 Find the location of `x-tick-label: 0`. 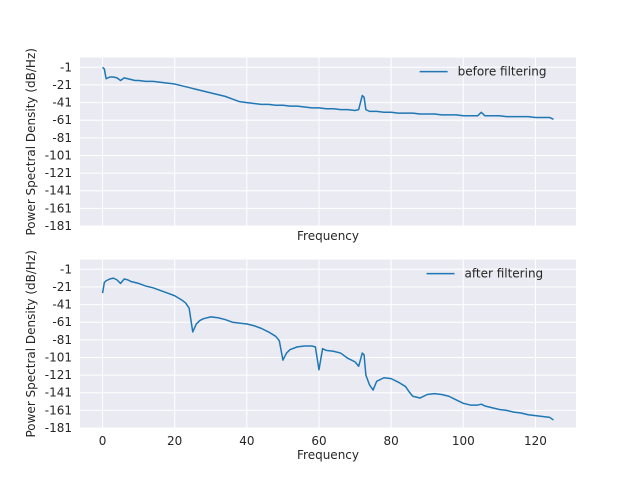

x-tick-label: 0 is located at coordinates (103, 441).